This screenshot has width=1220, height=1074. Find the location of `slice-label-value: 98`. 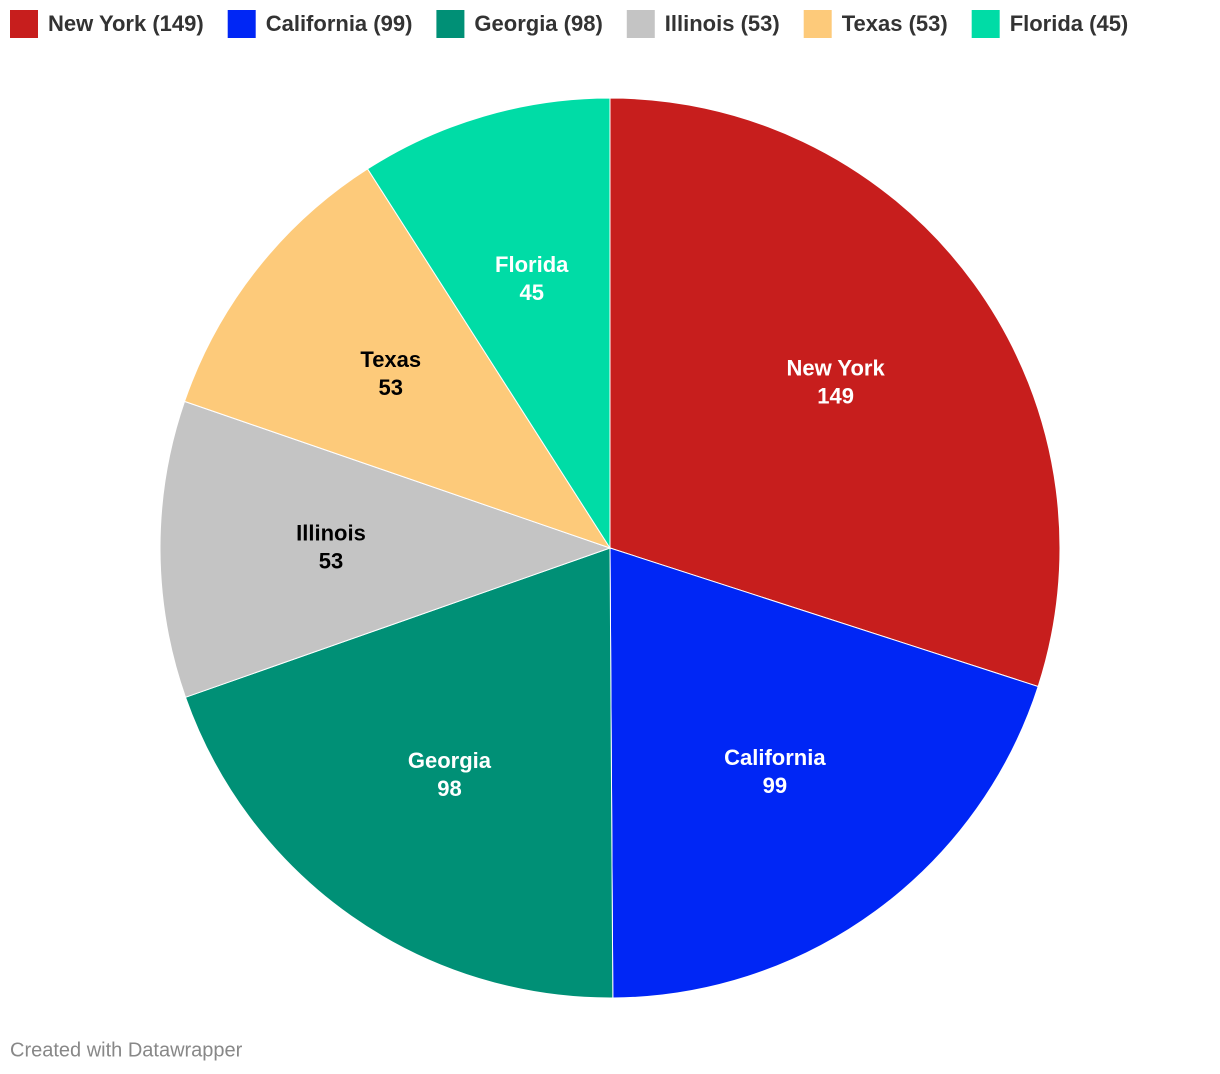

slice-label-value: 98 is located at coordinates (449, 788).